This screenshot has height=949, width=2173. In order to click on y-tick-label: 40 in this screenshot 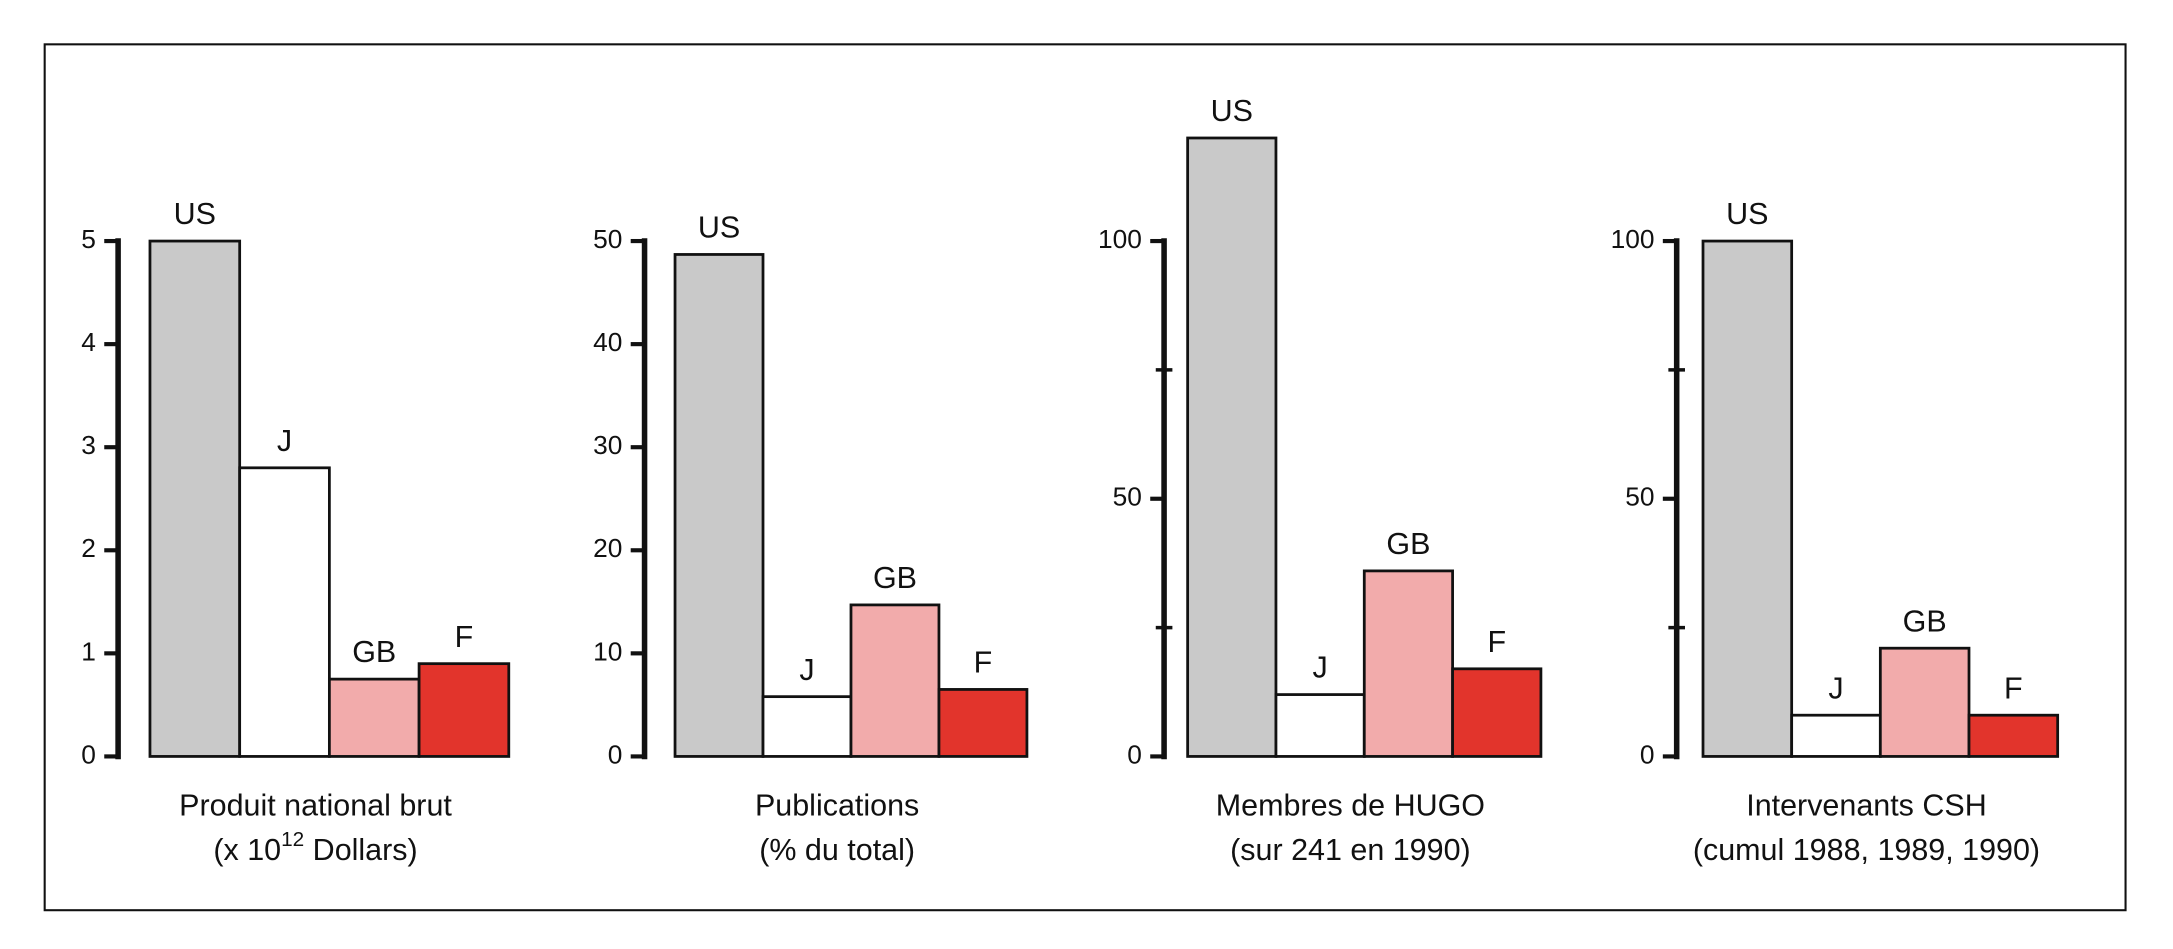, I will do `click(607, 342)`.